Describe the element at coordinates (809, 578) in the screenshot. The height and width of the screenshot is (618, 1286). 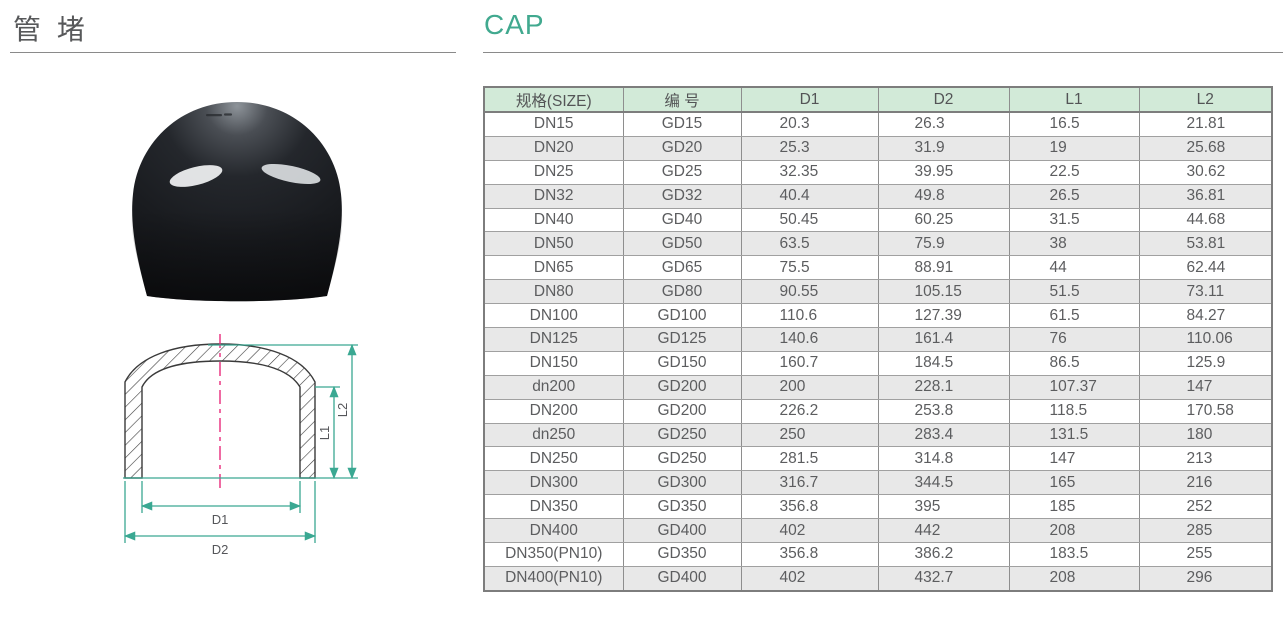
I see `table-cell: 402` at that location.